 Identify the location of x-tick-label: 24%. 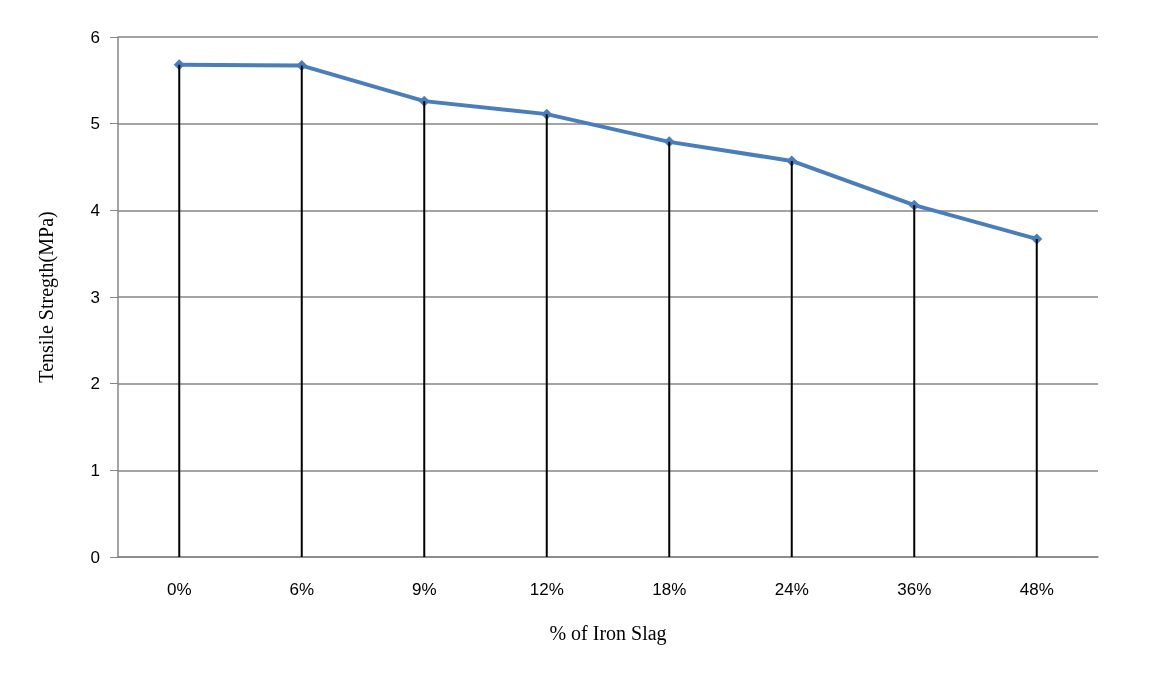
(791, 589).